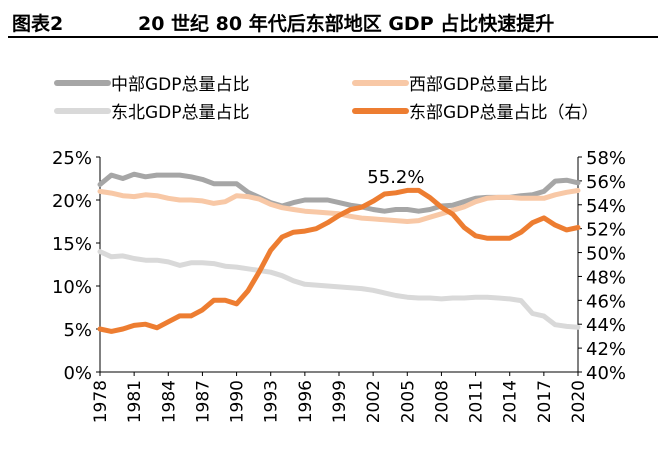 The height and width of the screenshot is (458, 670). Describe the element at coordinates (504, 113) in the screenshot. I see `legend-label-3: 东部GDP总量占比（右）` at that location.